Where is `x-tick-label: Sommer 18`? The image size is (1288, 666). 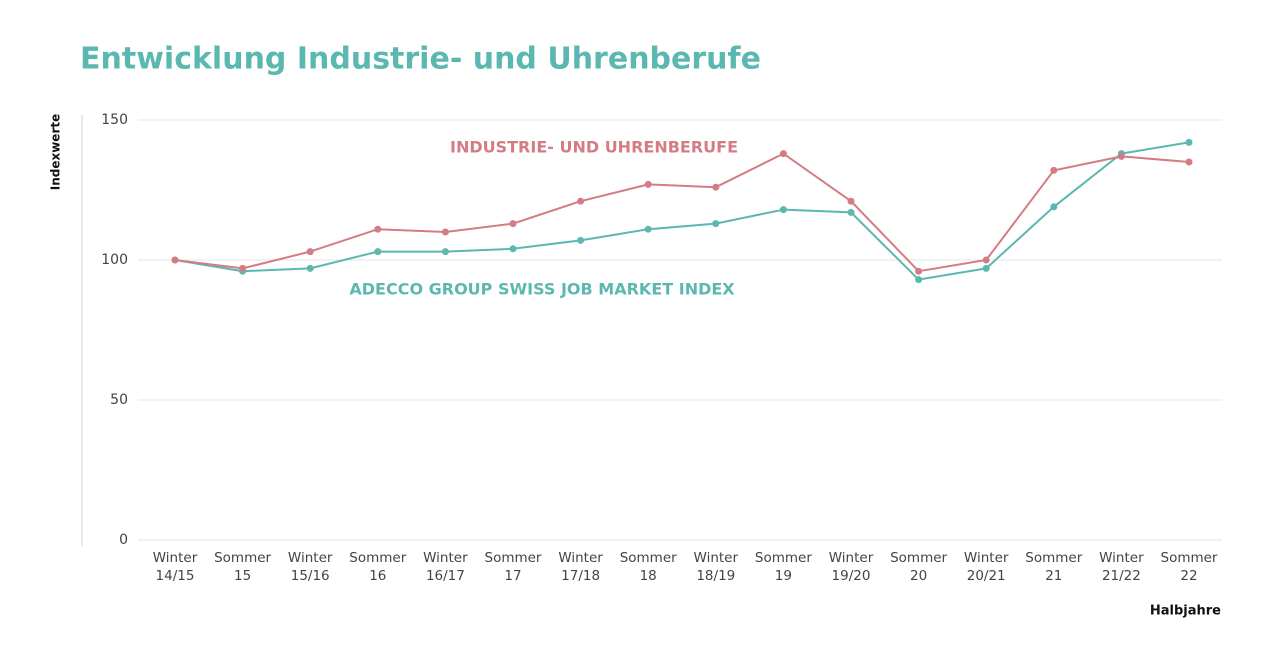 x-tick-label: Sommer 18 is located at coordinates (648, 567).